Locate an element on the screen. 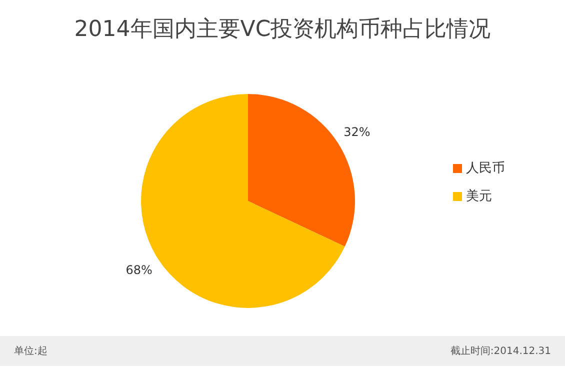 The width and height of the screenshot is (565, 374). chart-title: 2014年国内主要VC投资机构币种占比情况 is located at coordinates (282, 30).